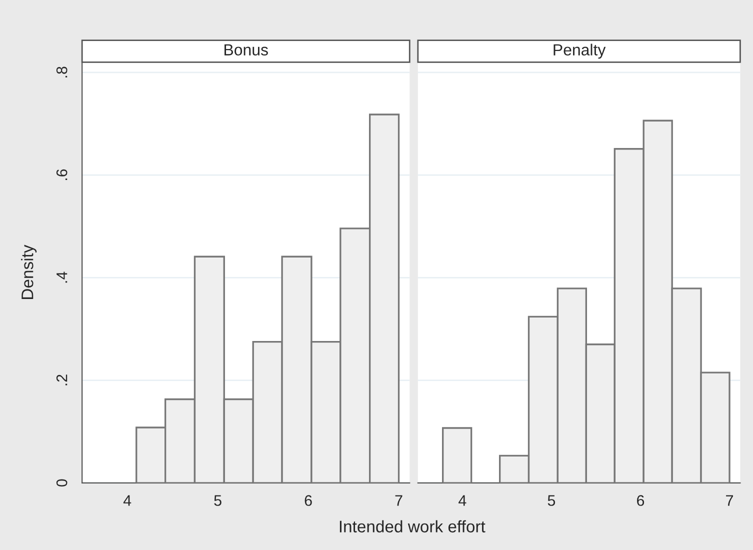  What do you see at coordinates (413, 526) in the screenshot?
I see `x-axis-title: Intended work effort` at bounding box center [413, 526].